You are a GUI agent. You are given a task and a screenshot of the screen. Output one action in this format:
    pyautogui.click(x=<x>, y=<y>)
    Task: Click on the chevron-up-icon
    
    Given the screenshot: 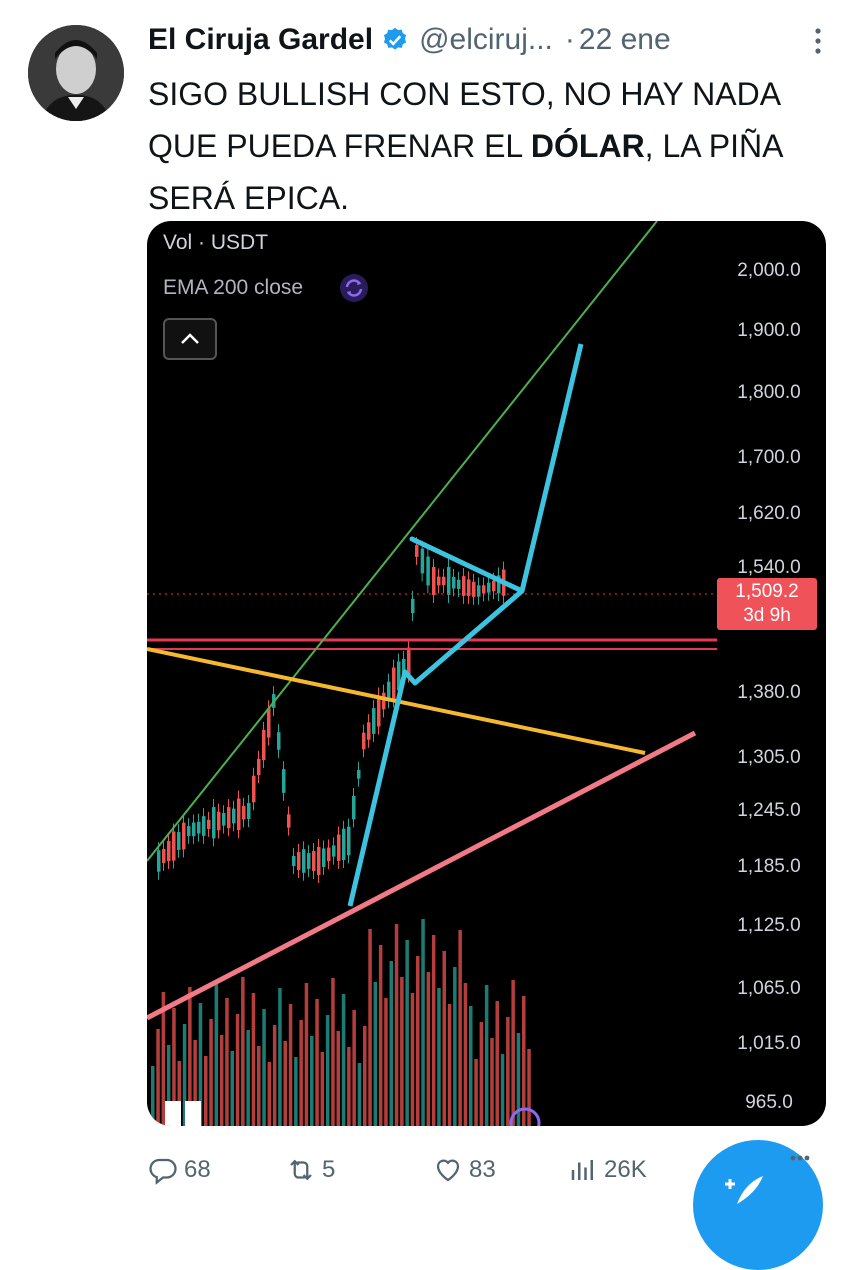 What is the action you would take?
    pyautogui.click(x=190, y=338)
    